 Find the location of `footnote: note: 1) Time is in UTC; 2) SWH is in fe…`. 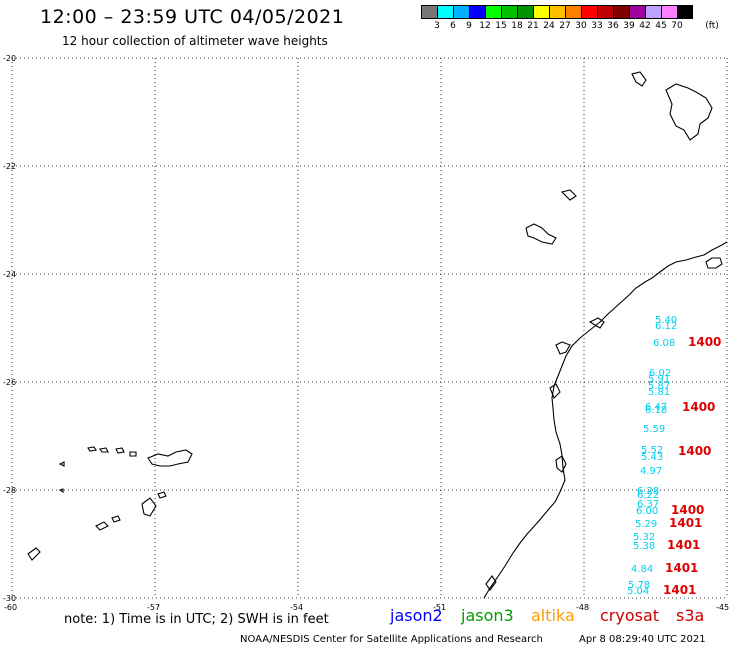

footnote: note: 1) Time is in UTC; 2) SWH is in fe… is located at coordinates (196, 619).